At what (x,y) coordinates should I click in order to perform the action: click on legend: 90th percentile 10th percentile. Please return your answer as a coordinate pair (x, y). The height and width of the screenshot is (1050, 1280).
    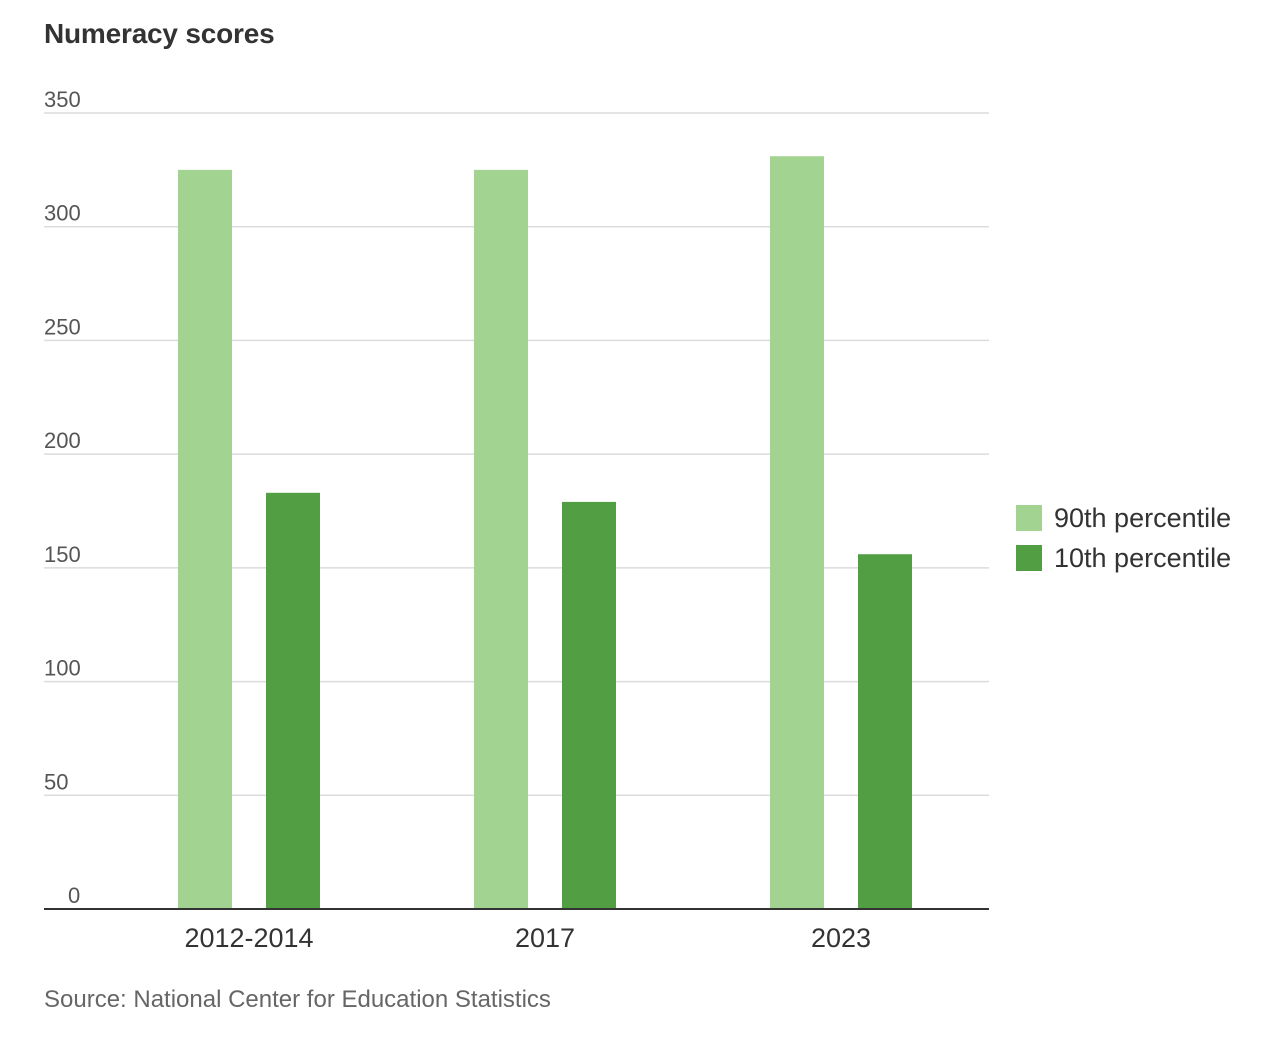
    Looking at the image, I should click on (1123, 538).